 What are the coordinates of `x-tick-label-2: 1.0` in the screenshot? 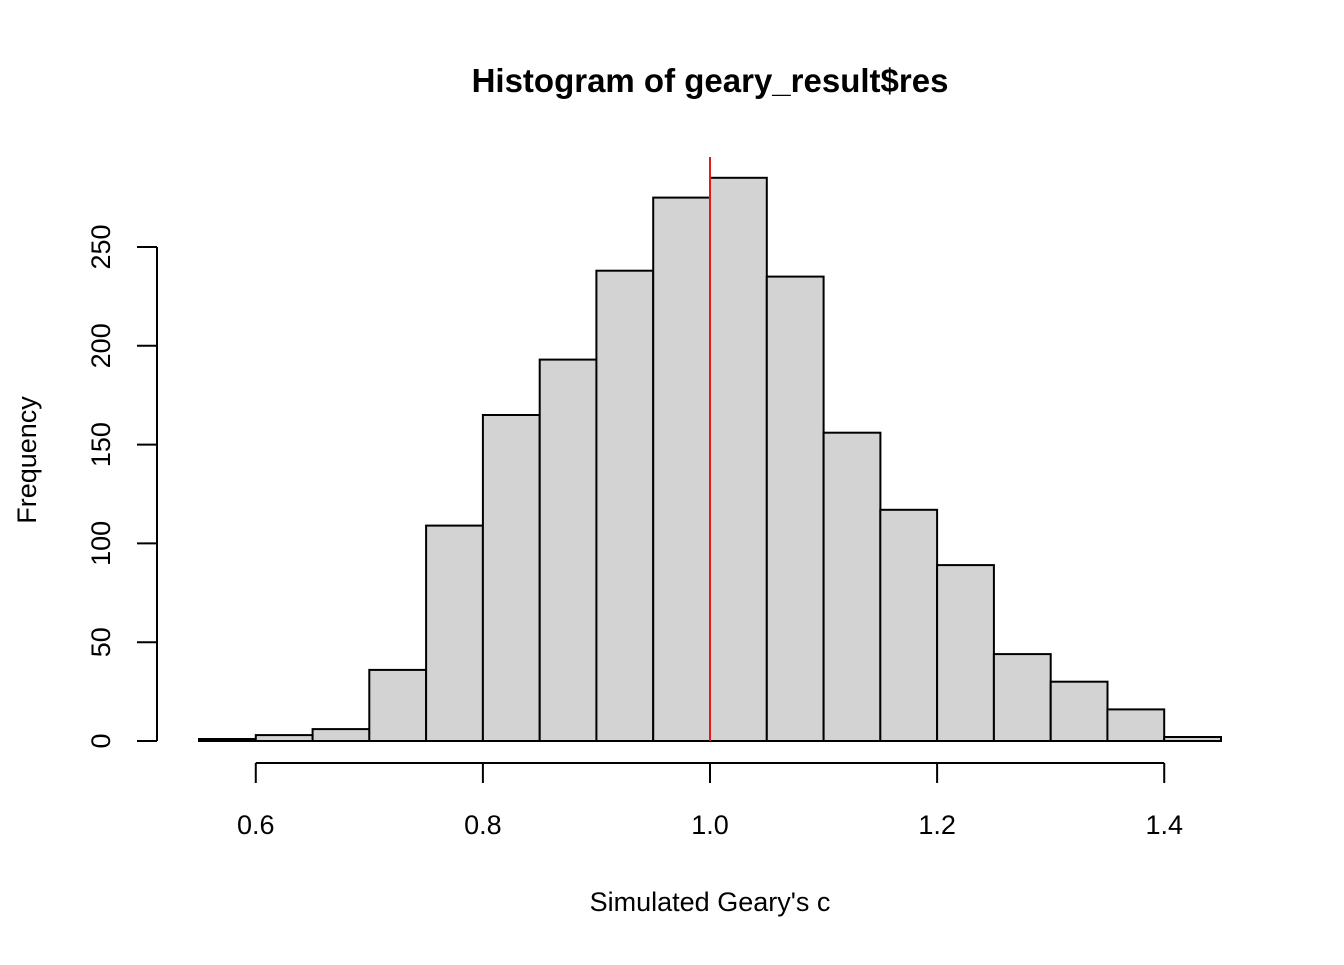 It's located at (710, 825).